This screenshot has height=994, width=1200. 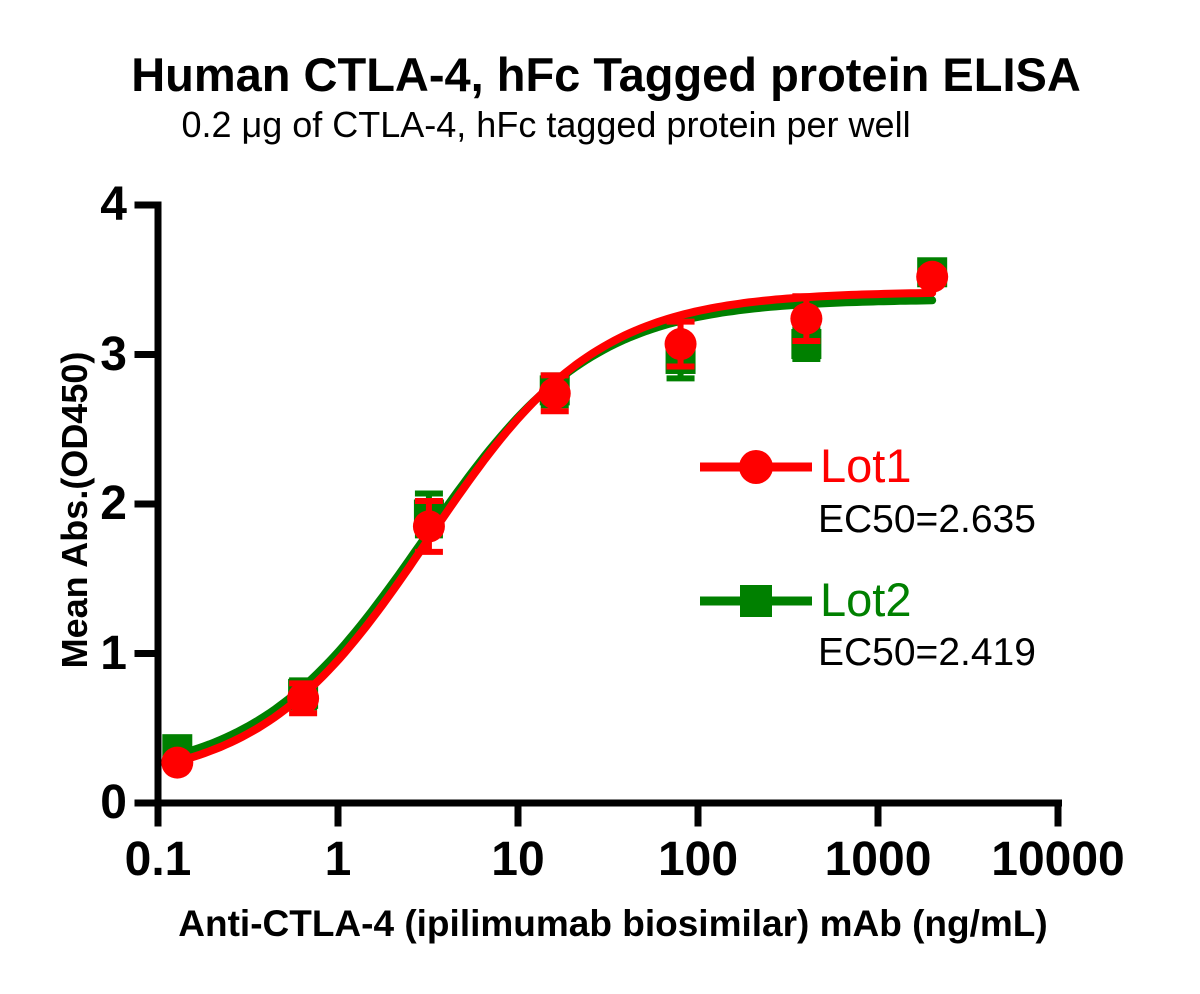 What do you see at coordinates (698, 859) in the screenshot?
I see `x-tick-label: 100` at bounding box center [698, 859].